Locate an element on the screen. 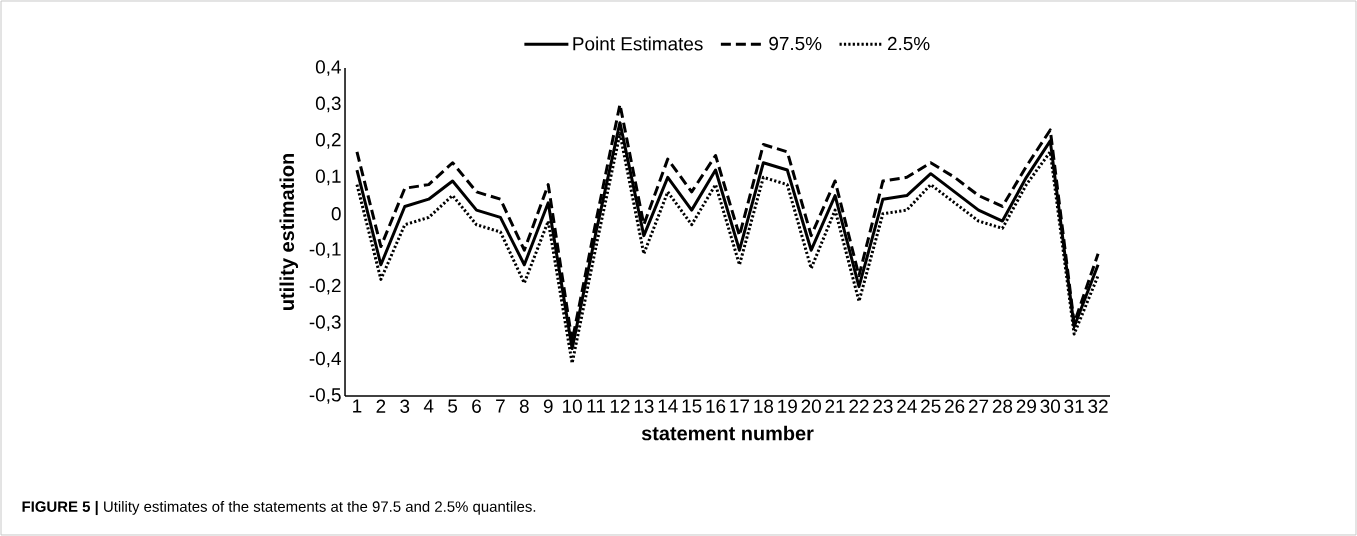 The image size is (1357, 536). x-tick-label: 11 is located at coordinates (596, 406).